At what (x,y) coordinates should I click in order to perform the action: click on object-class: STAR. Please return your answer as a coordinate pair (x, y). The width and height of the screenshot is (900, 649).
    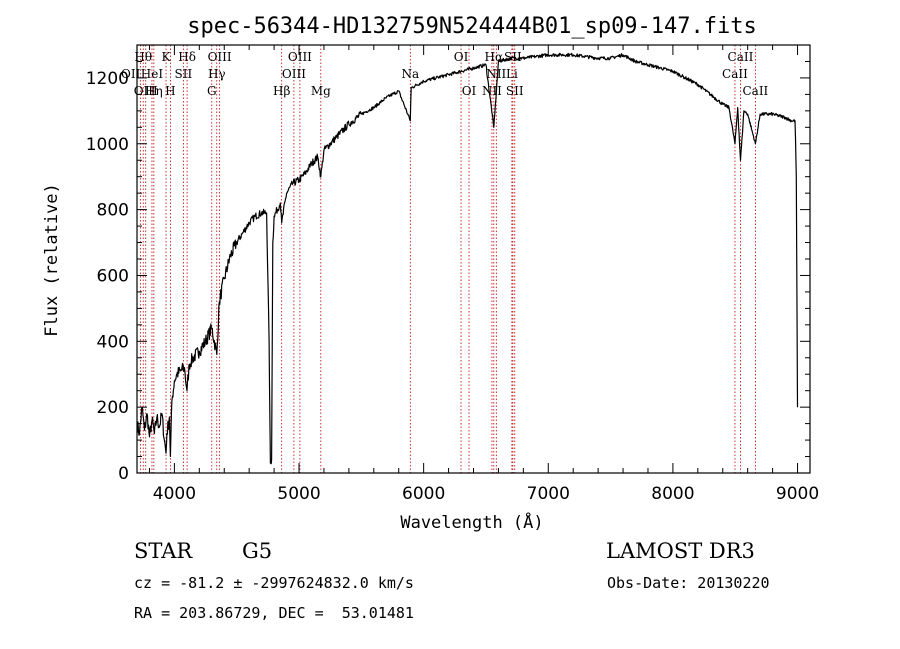
    Looking at the image, I should click on (163, 551).